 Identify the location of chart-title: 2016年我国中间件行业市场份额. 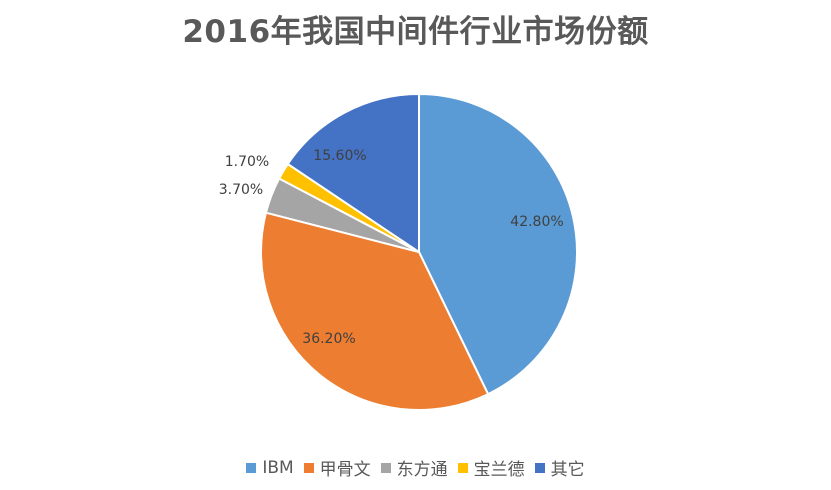
(415, 32).